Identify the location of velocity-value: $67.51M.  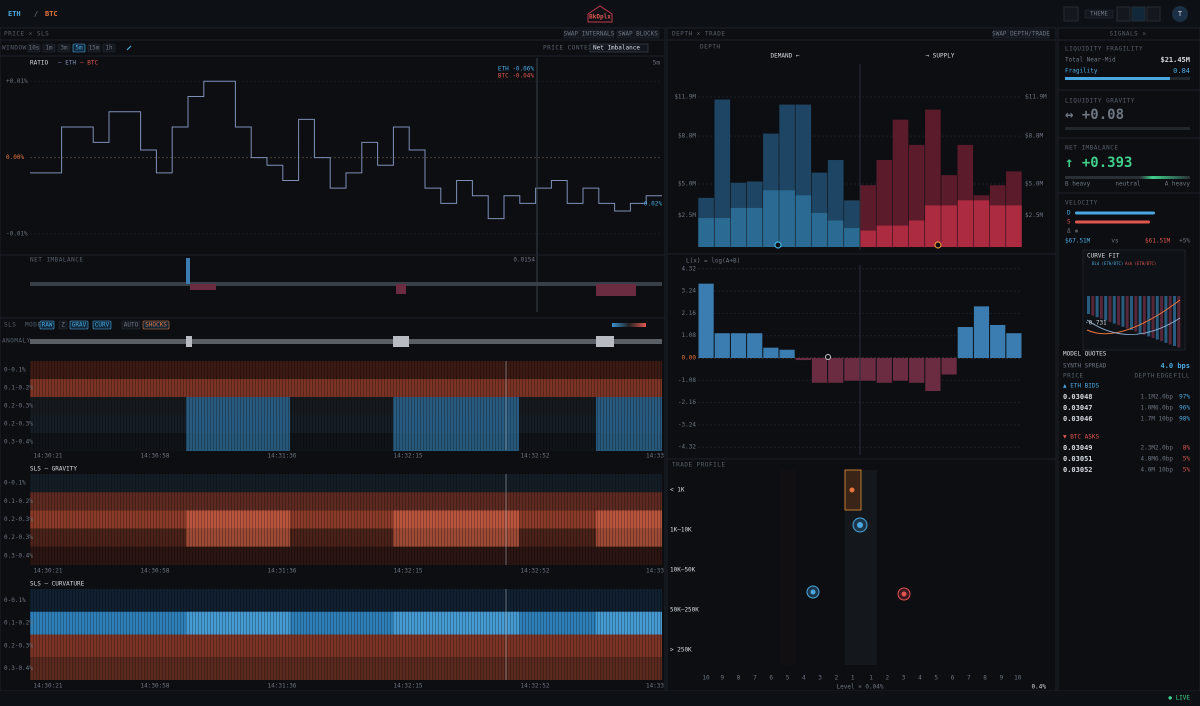
(1078, 241).